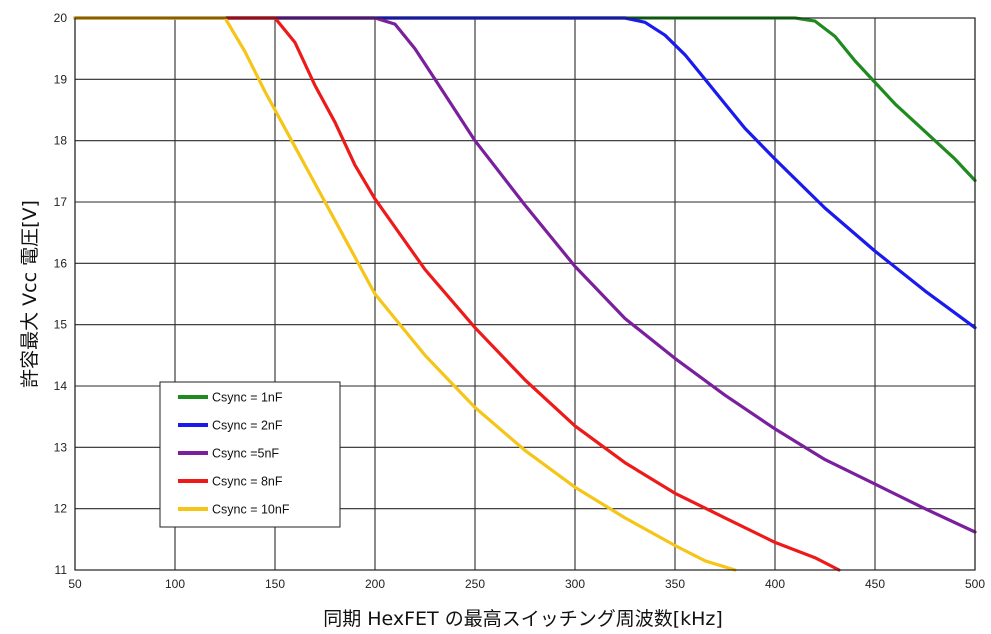 This screenshot has height=634, width=991. What do you see at coordinates (526, 584) in the screenshot?
I see `x-axis-tick-labels: 50 100 150 200 250 300 350 400 450 500` at bounding box center [526, 584].